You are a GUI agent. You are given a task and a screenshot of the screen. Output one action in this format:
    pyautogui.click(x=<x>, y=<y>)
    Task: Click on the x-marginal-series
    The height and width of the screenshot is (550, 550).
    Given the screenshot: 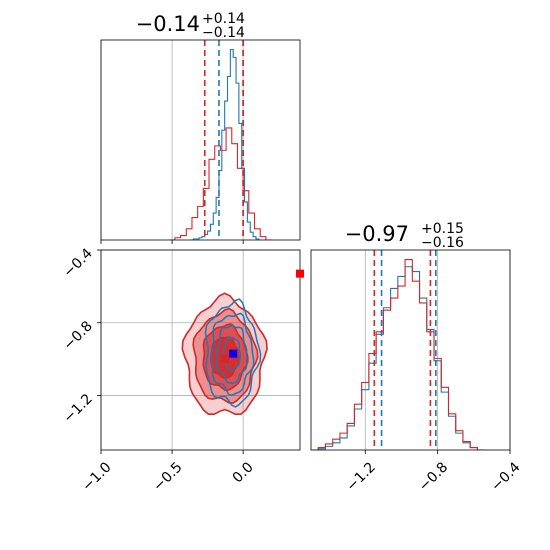 What is the action you would take?
    pyautogui.click(x=220, y=140)
    